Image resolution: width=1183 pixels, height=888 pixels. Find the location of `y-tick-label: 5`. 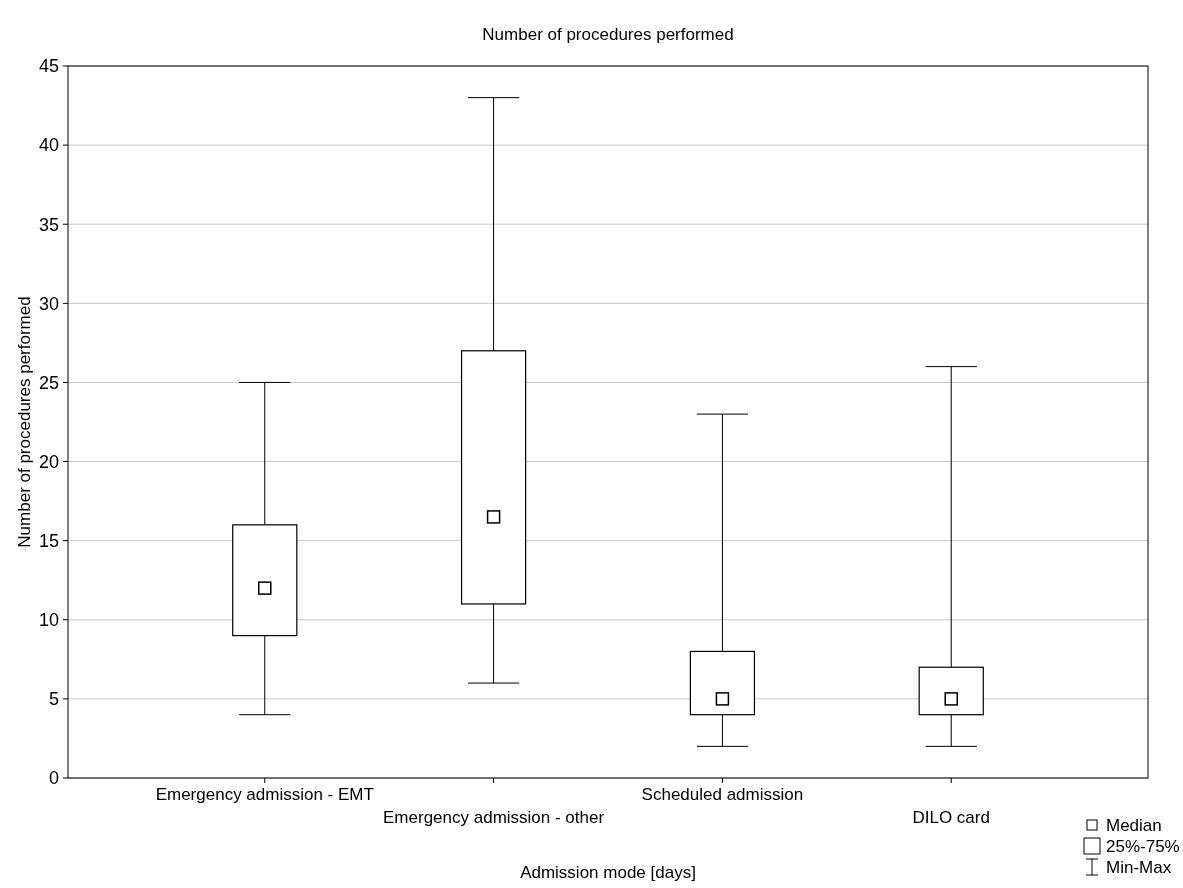

y-tick-label: 5 is located at coordinates (53, 699).